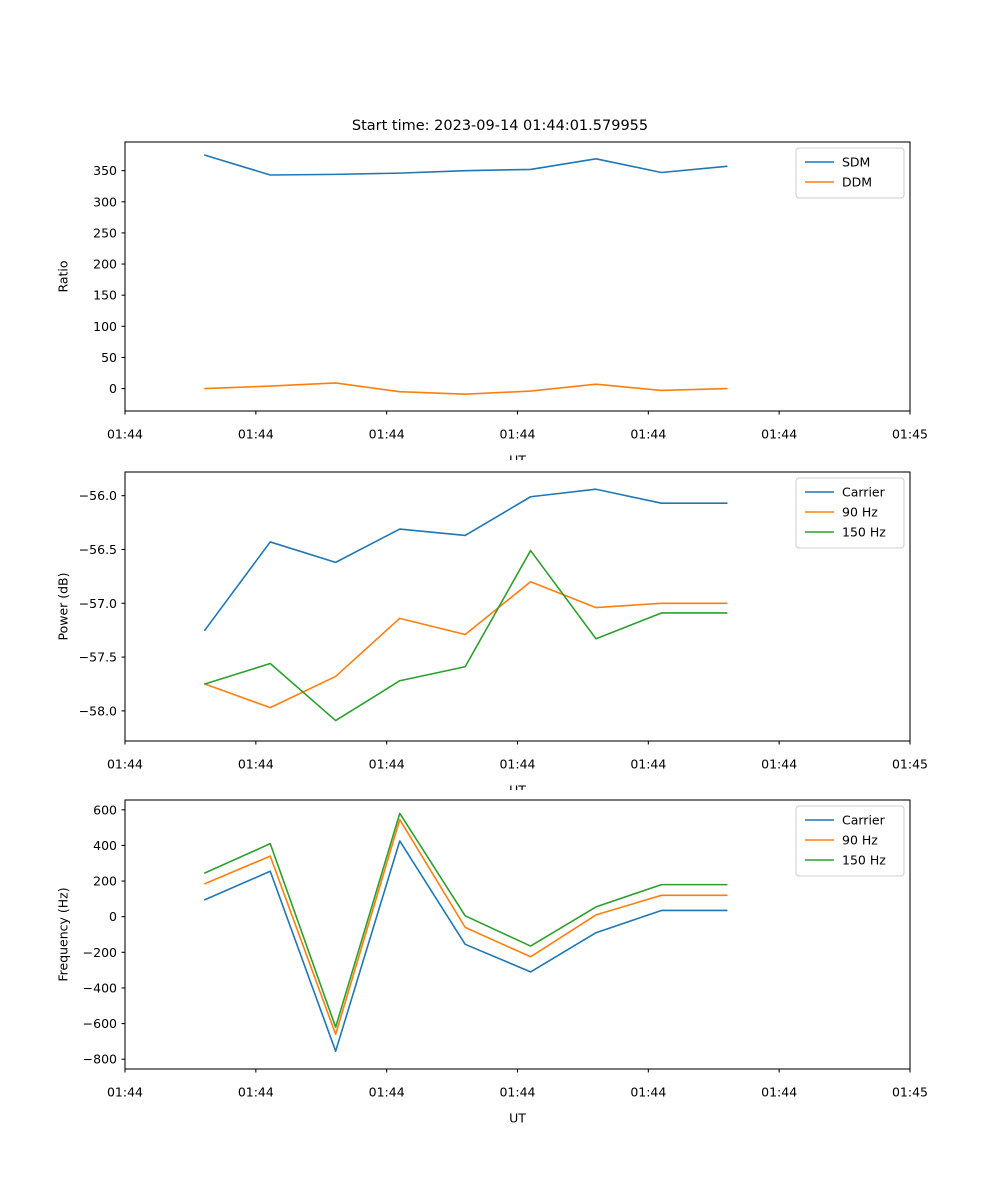 This screenshot has width=1000, height=1200. Describe the element at coordinates (98, 603) in the screenshot. I see `y-tick-label: −57.0` at that location.